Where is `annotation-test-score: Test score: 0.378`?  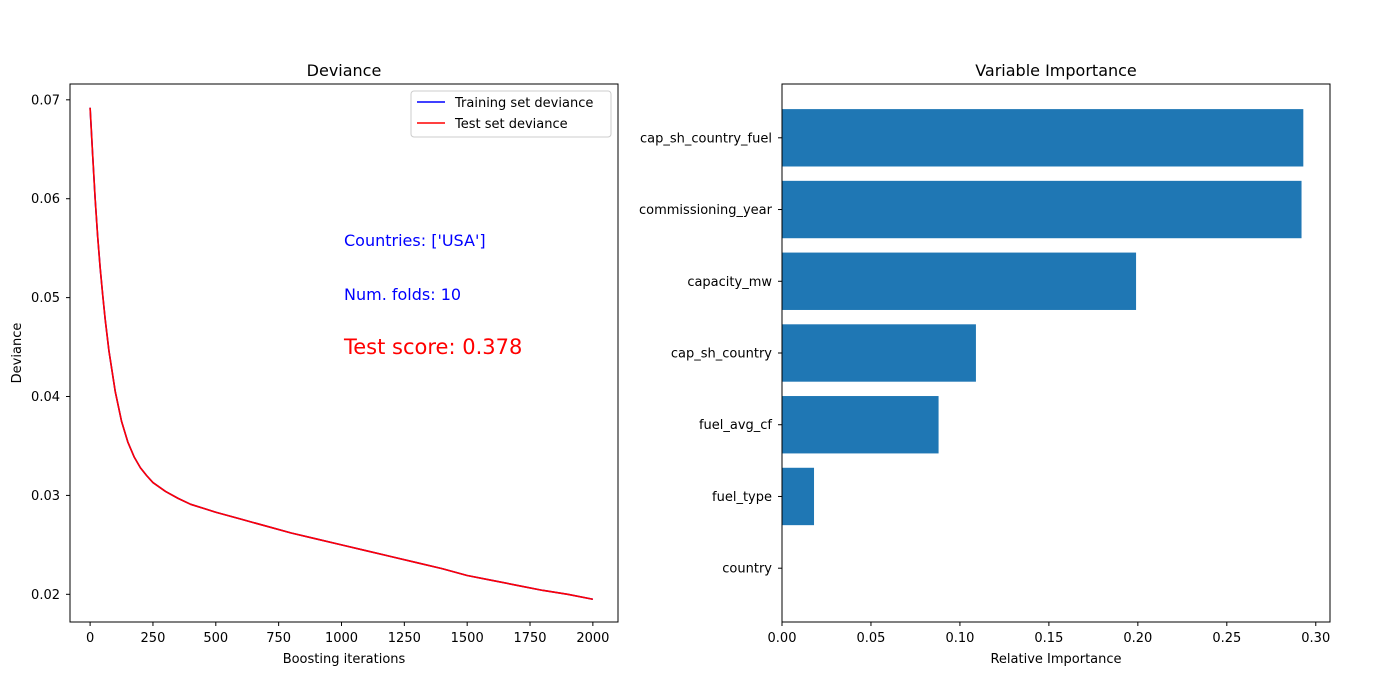 annotation-test-score: Test score: 0.378 is located at coordinates (432, 347).